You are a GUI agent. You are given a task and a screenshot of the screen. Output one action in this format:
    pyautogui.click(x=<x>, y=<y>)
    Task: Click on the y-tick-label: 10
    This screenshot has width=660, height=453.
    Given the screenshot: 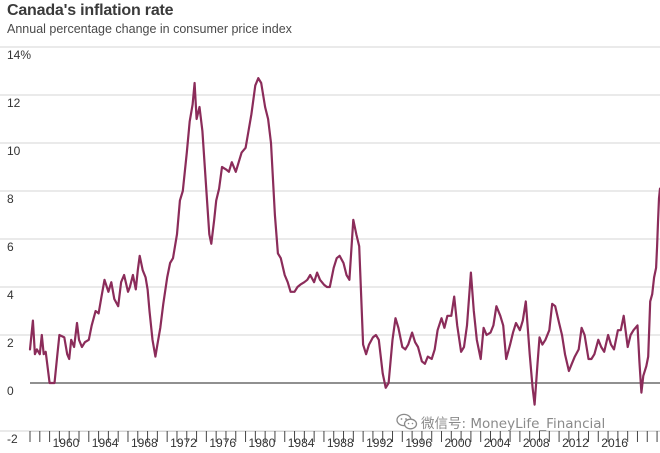 What is the action you would take?
    pyautogui.click(x=14, y=151)
    